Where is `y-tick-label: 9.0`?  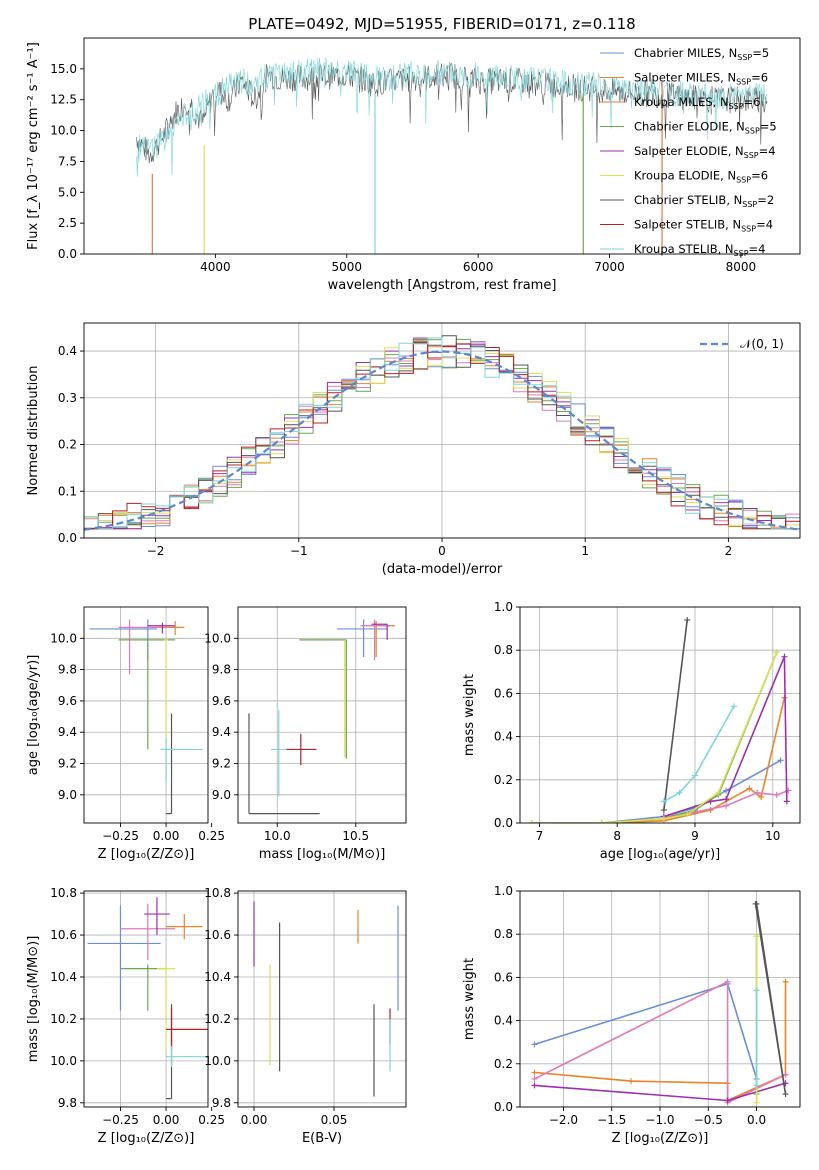
y-tick-label: 9.0 is located at coordinates (67, 795).